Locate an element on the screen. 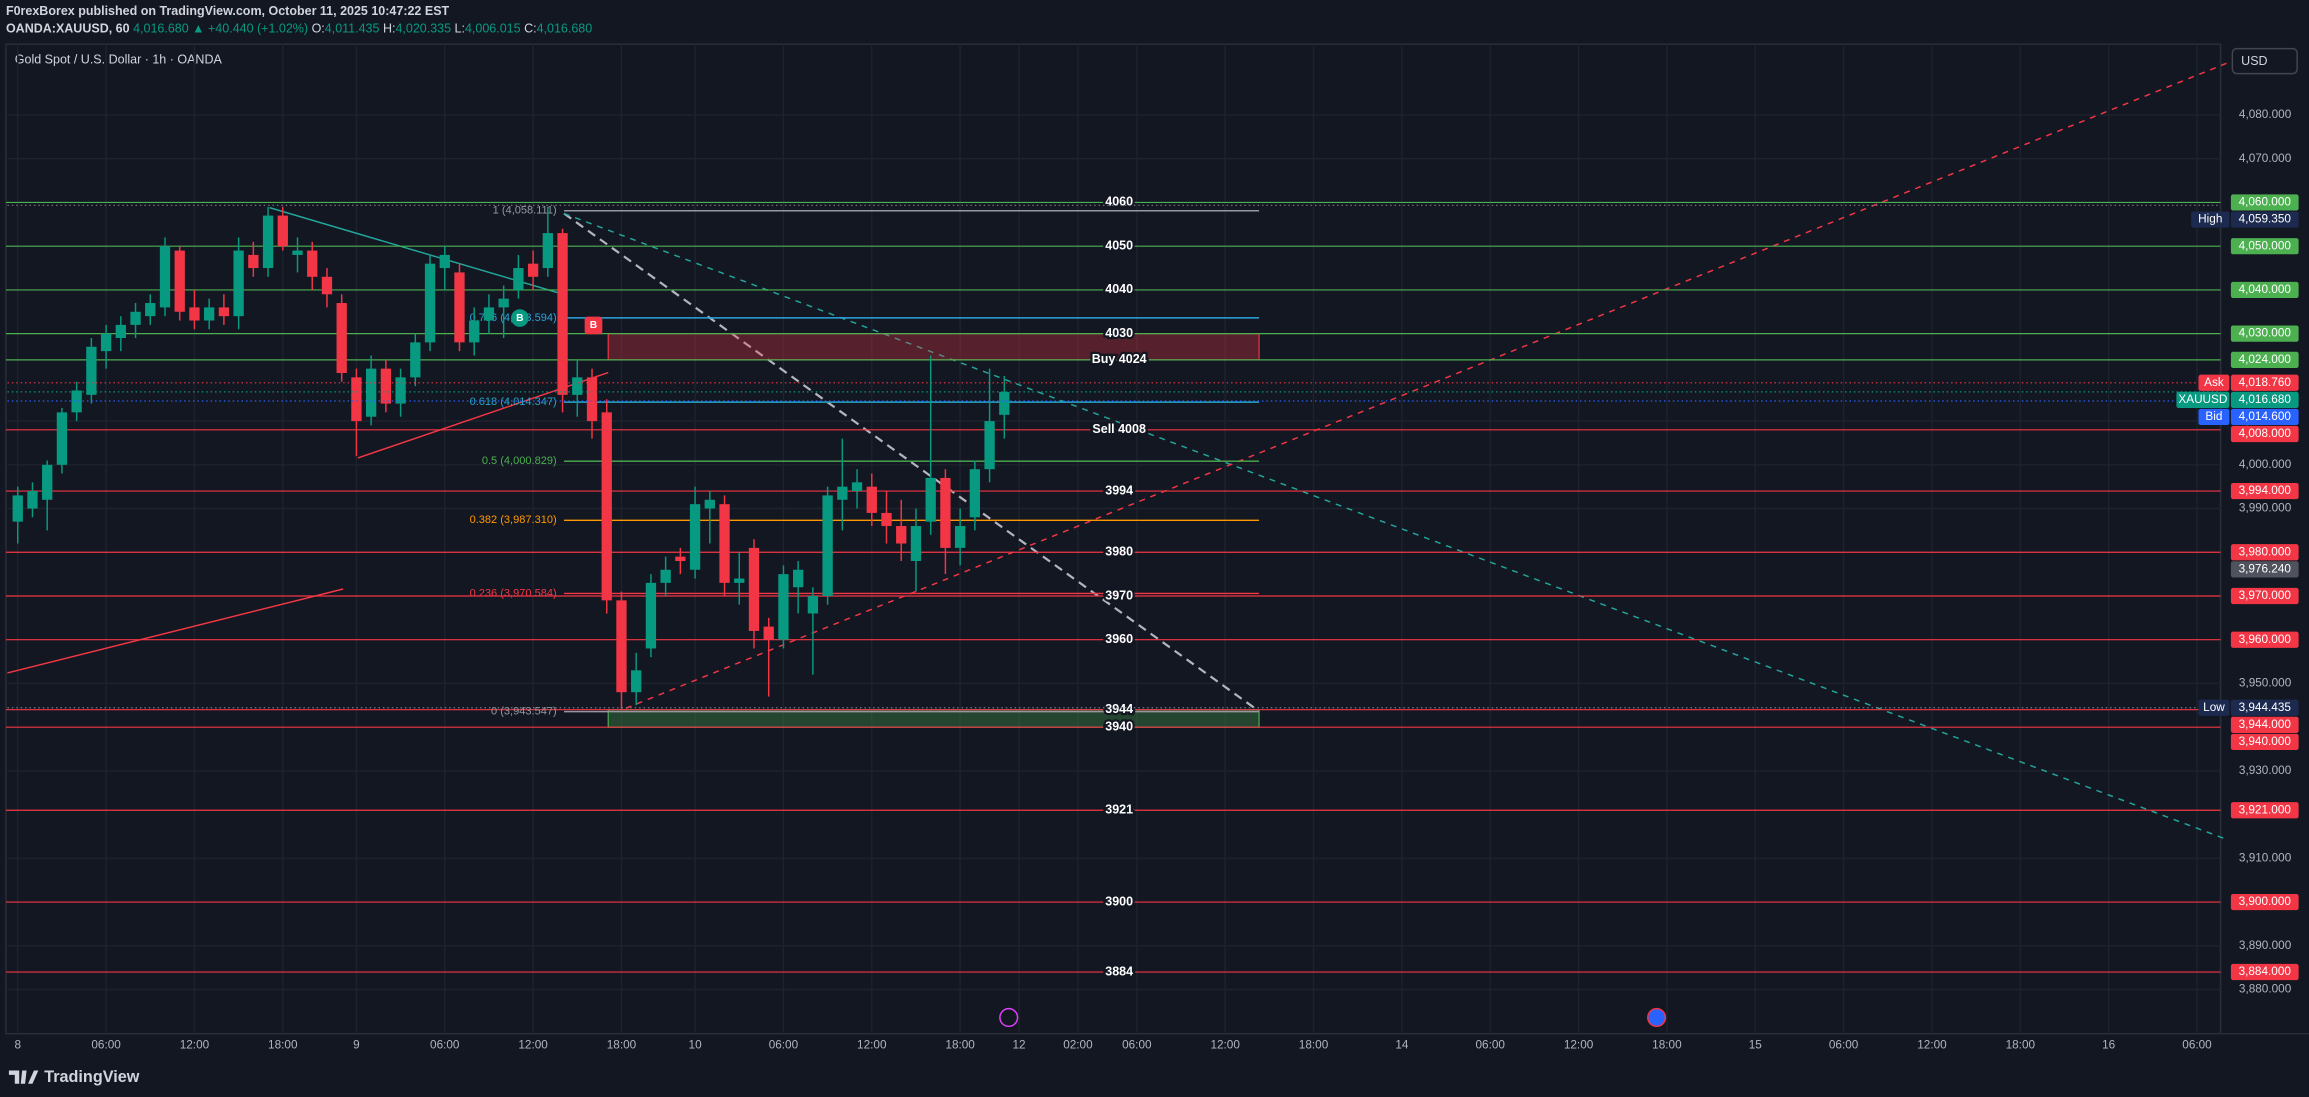 This screenshot has width=2309, height=1097. x-tick-label: 9 is located at coordinates (356, 1045).